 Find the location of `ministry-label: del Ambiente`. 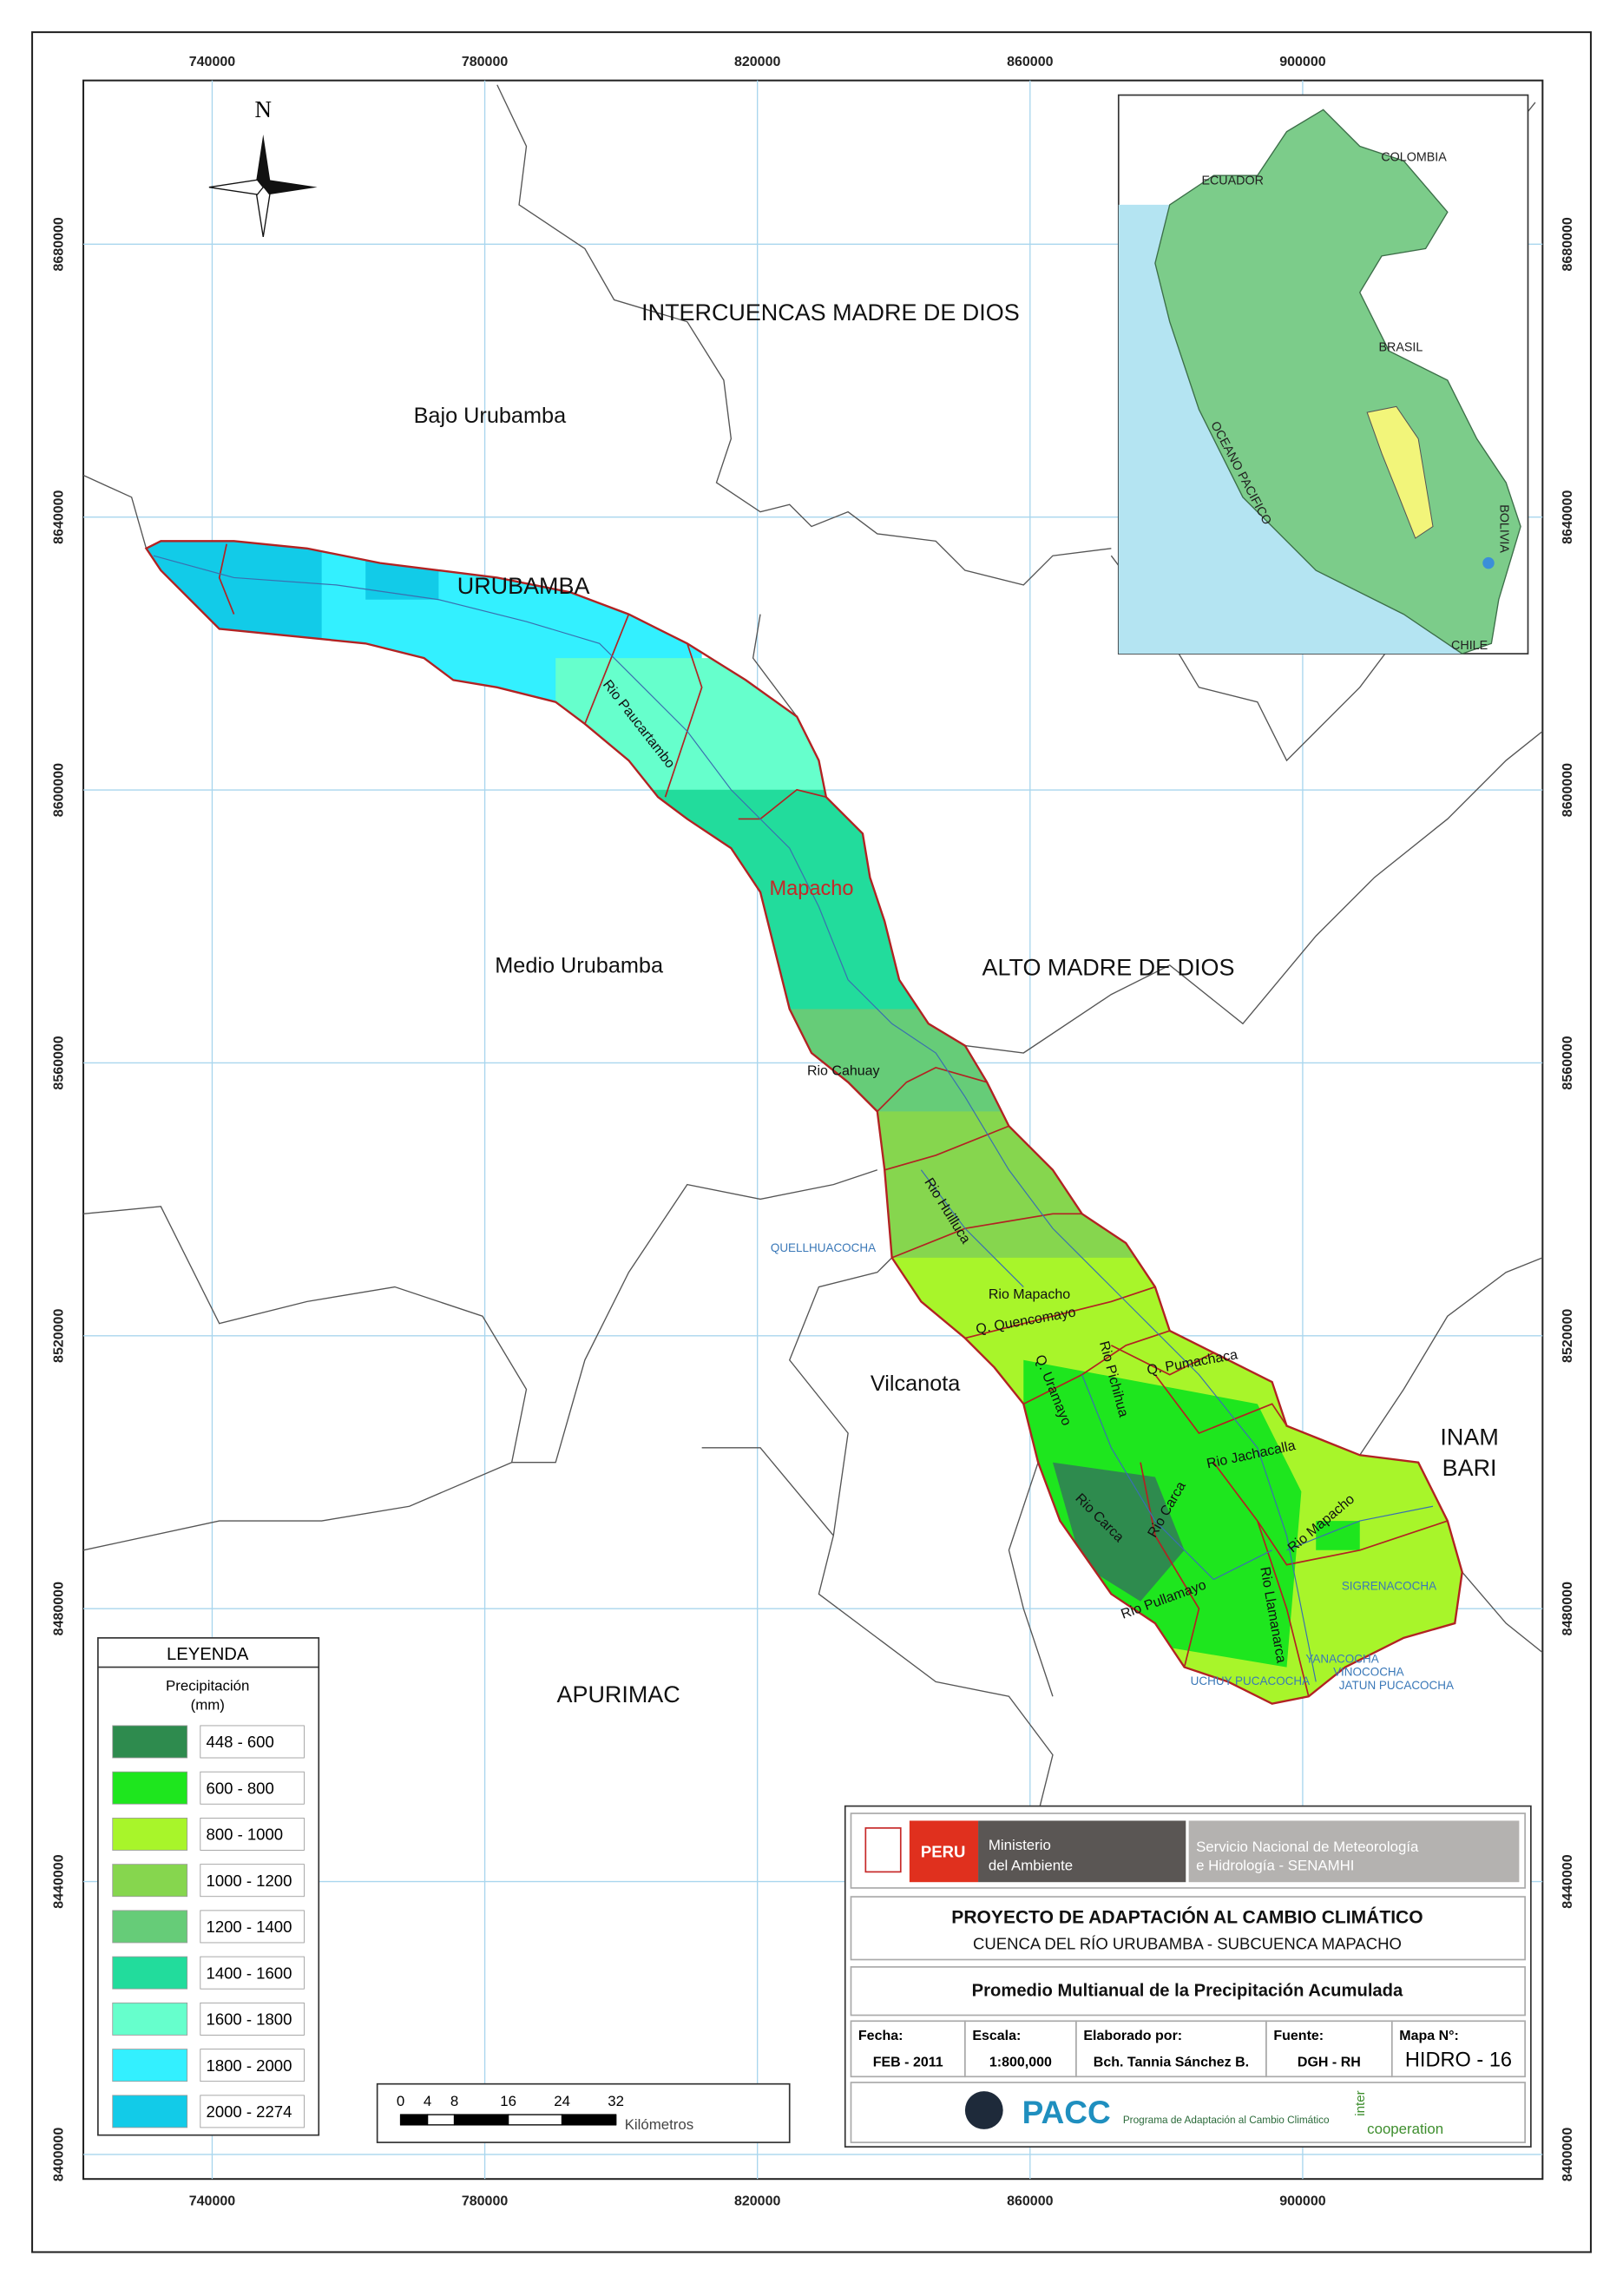

ministry-label: del Ambiente is located at coordinates (1031, 1866).